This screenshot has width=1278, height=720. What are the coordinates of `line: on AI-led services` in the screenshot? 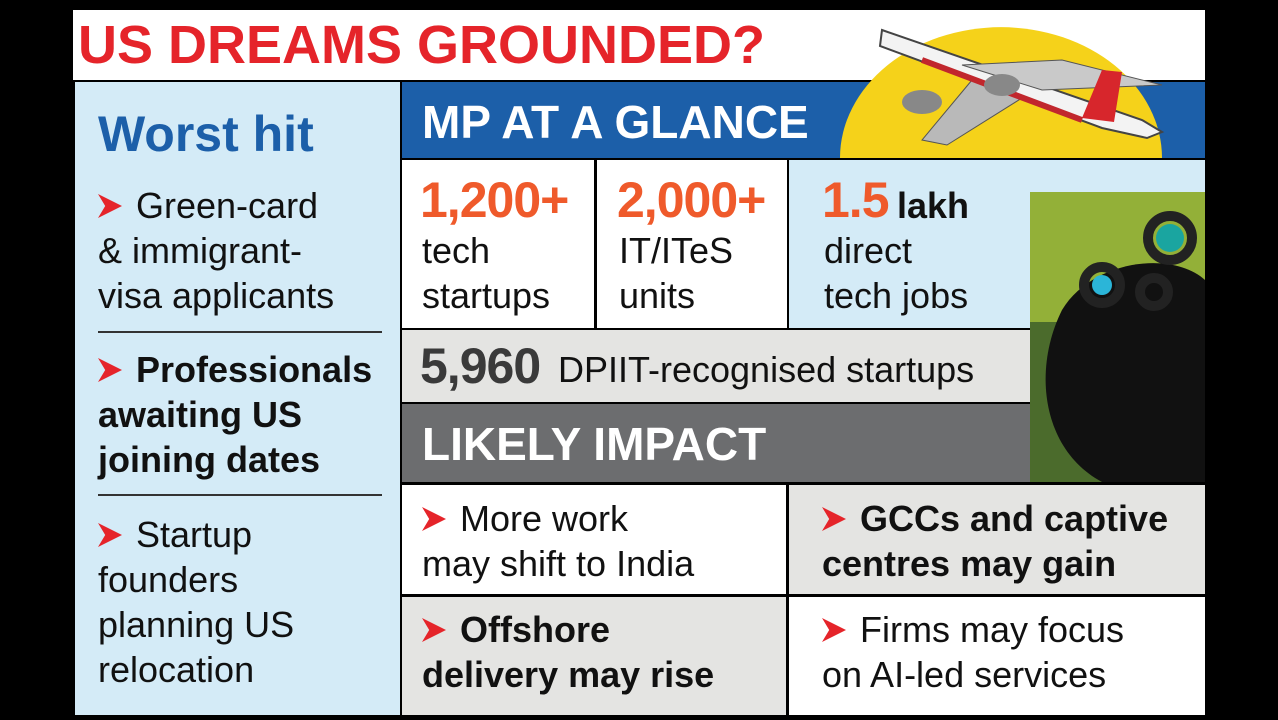 It's located at (964, 674).